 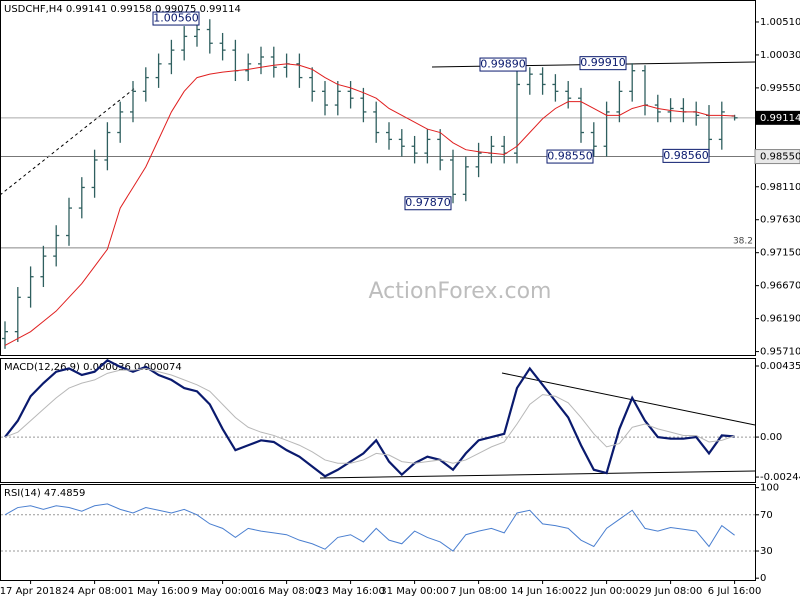 What do you see at coordinates (86, 9) in the screenshot?
I see `last-open: 0.99141` at bounding box center [86, 9].